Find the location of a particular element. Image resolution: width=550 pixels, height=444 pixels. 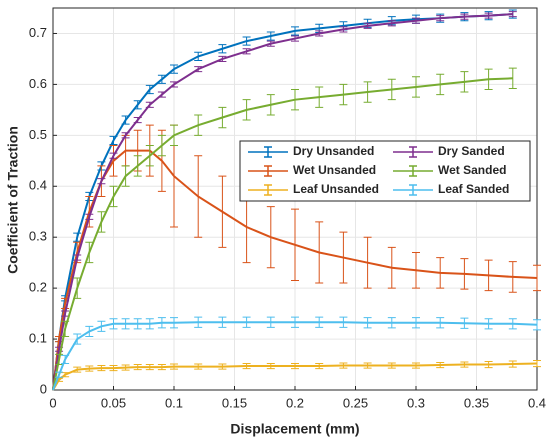

y-tick-label: 0 is located at coordinates (43, 388).